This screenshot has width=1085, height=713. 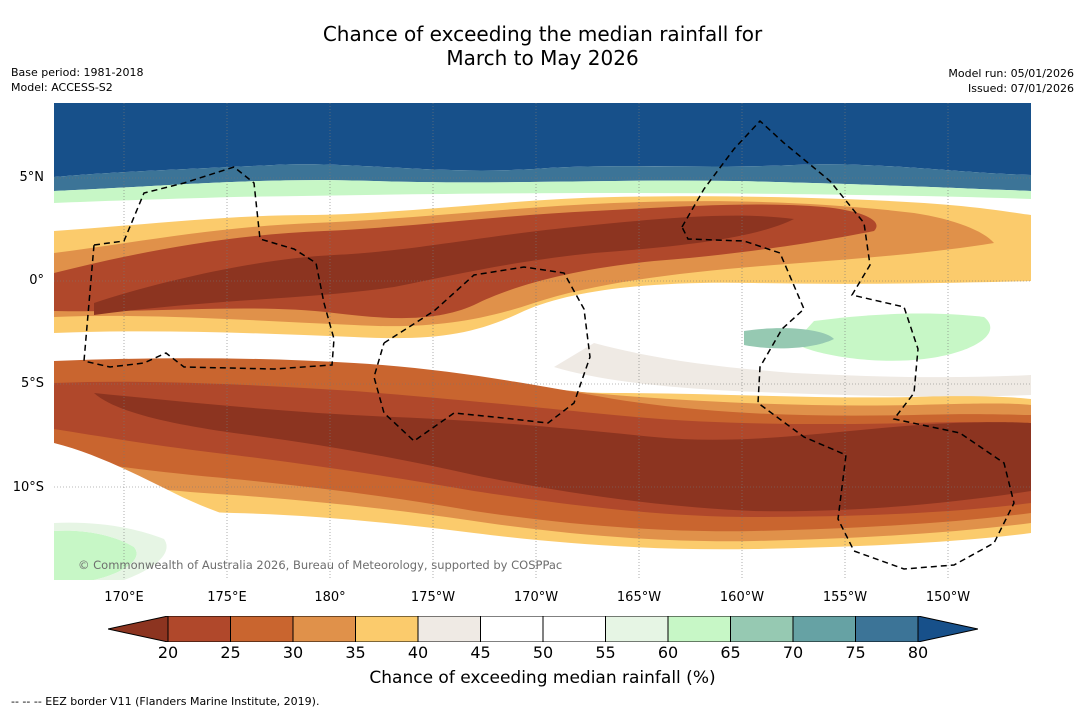 What do you see at coordinates (314, 511) in the screenshot?
I see `region-southwest-white` at bounding box center [314, 511].